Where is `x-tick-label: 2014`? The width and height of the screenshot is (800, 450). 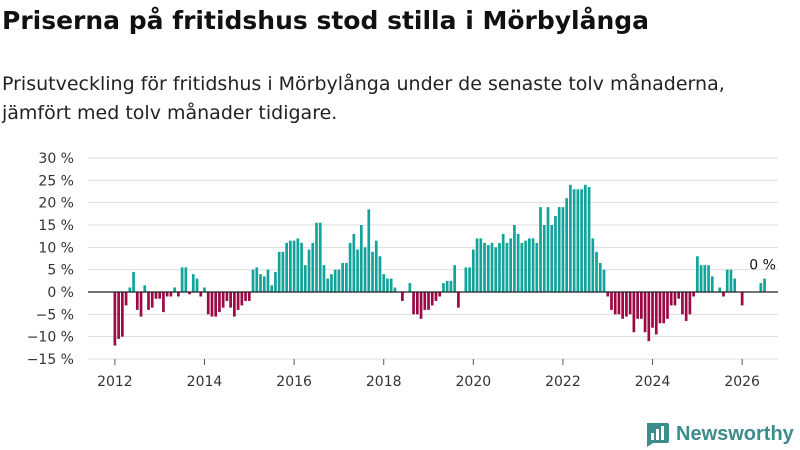
x-tick-label: 2014 is located at coordinates (205, 382).